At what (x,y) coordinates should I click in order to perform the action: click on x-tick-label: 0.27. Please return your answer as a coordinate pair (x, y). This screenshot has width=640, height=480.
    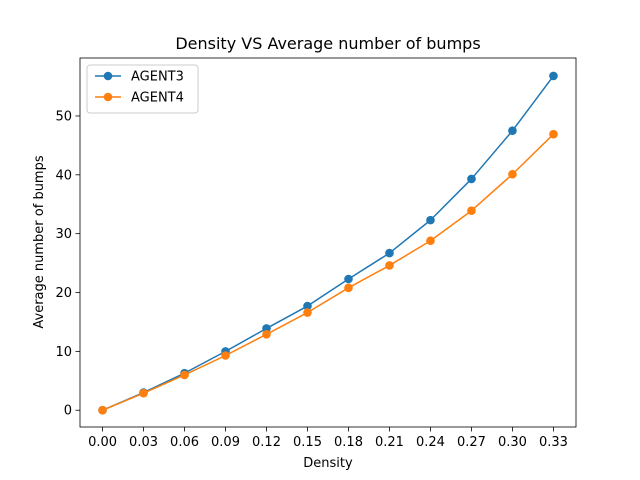
    Looking at the image, I should click on (471, 442).